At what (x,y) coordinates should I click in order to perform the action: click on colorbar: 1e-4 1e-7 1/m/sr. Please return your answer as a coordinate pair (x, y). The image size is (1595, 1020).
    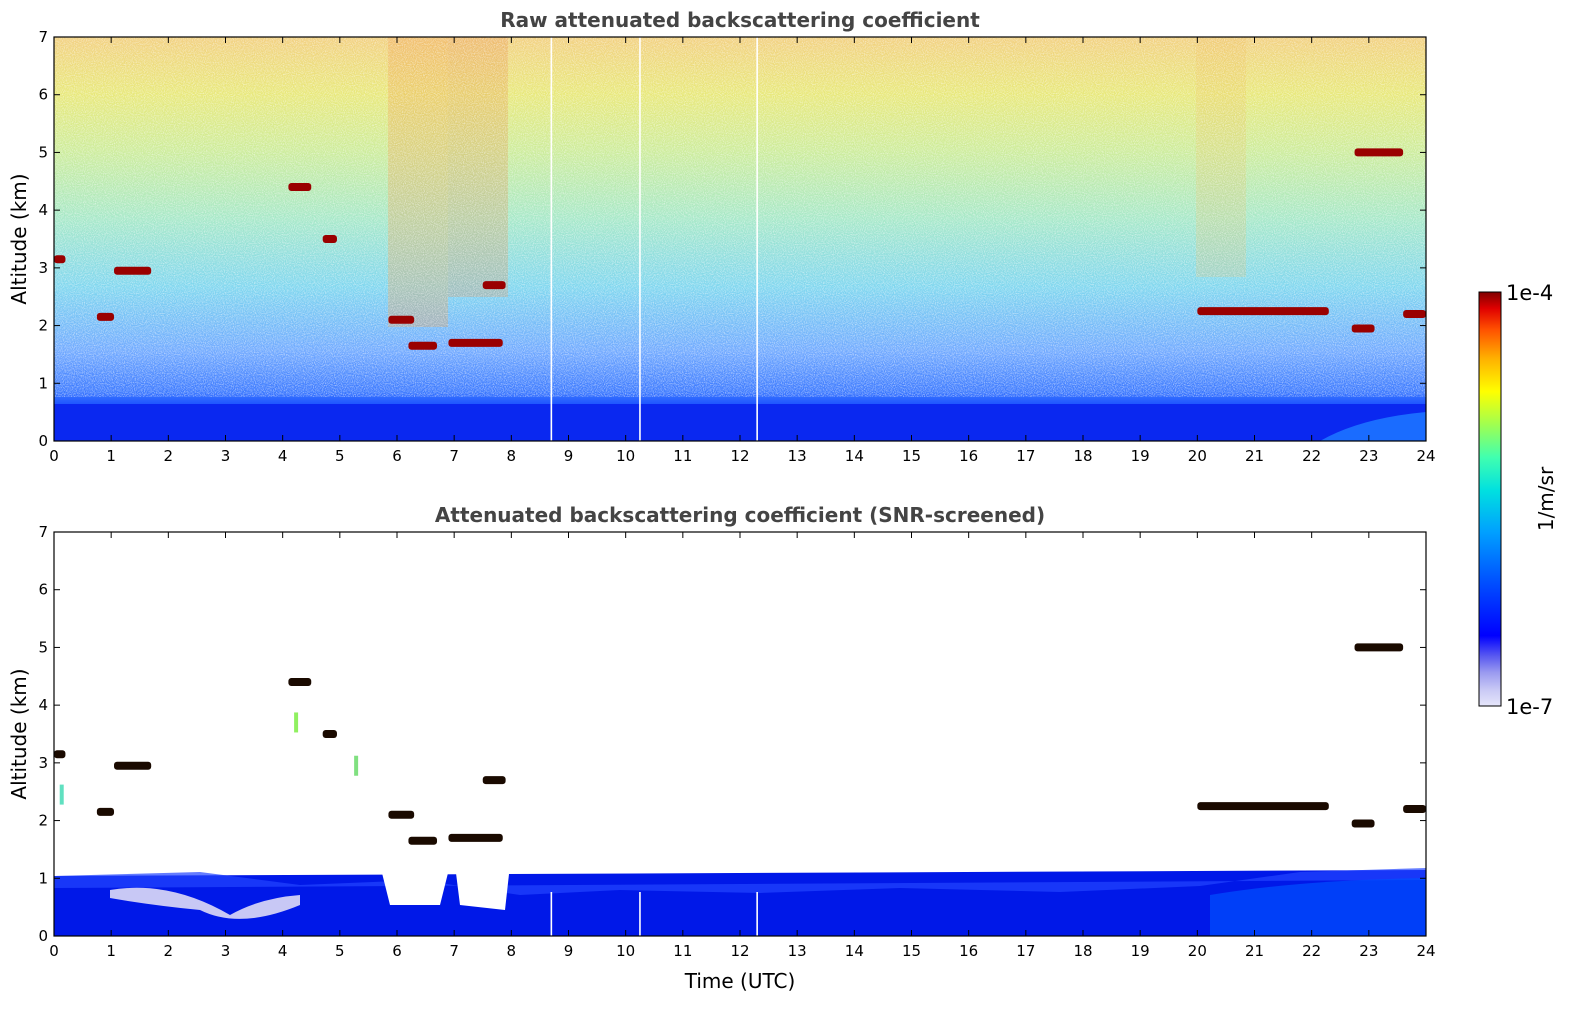
    Looking at the image, I should click on (1518, 500).